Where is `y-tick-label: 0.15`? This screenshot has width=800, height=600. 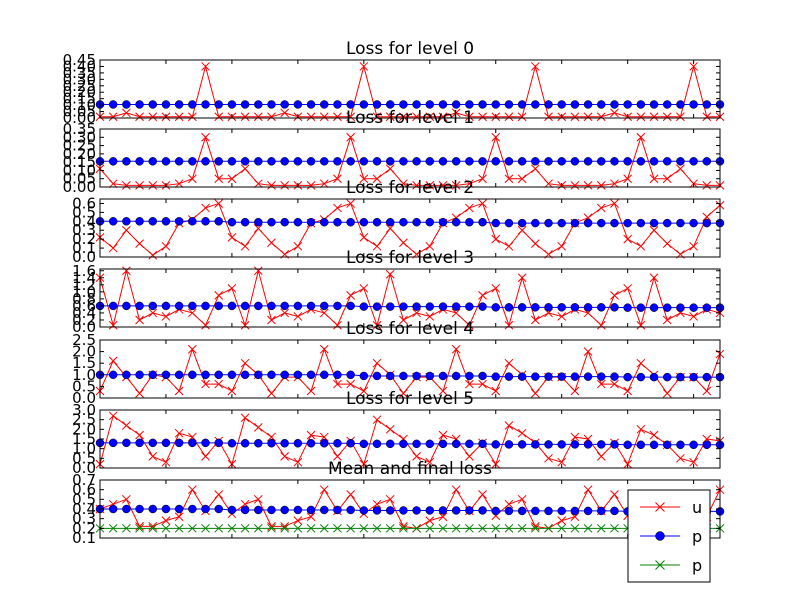 y-tick-label: 0.15 is located at coordinates (79, 162).